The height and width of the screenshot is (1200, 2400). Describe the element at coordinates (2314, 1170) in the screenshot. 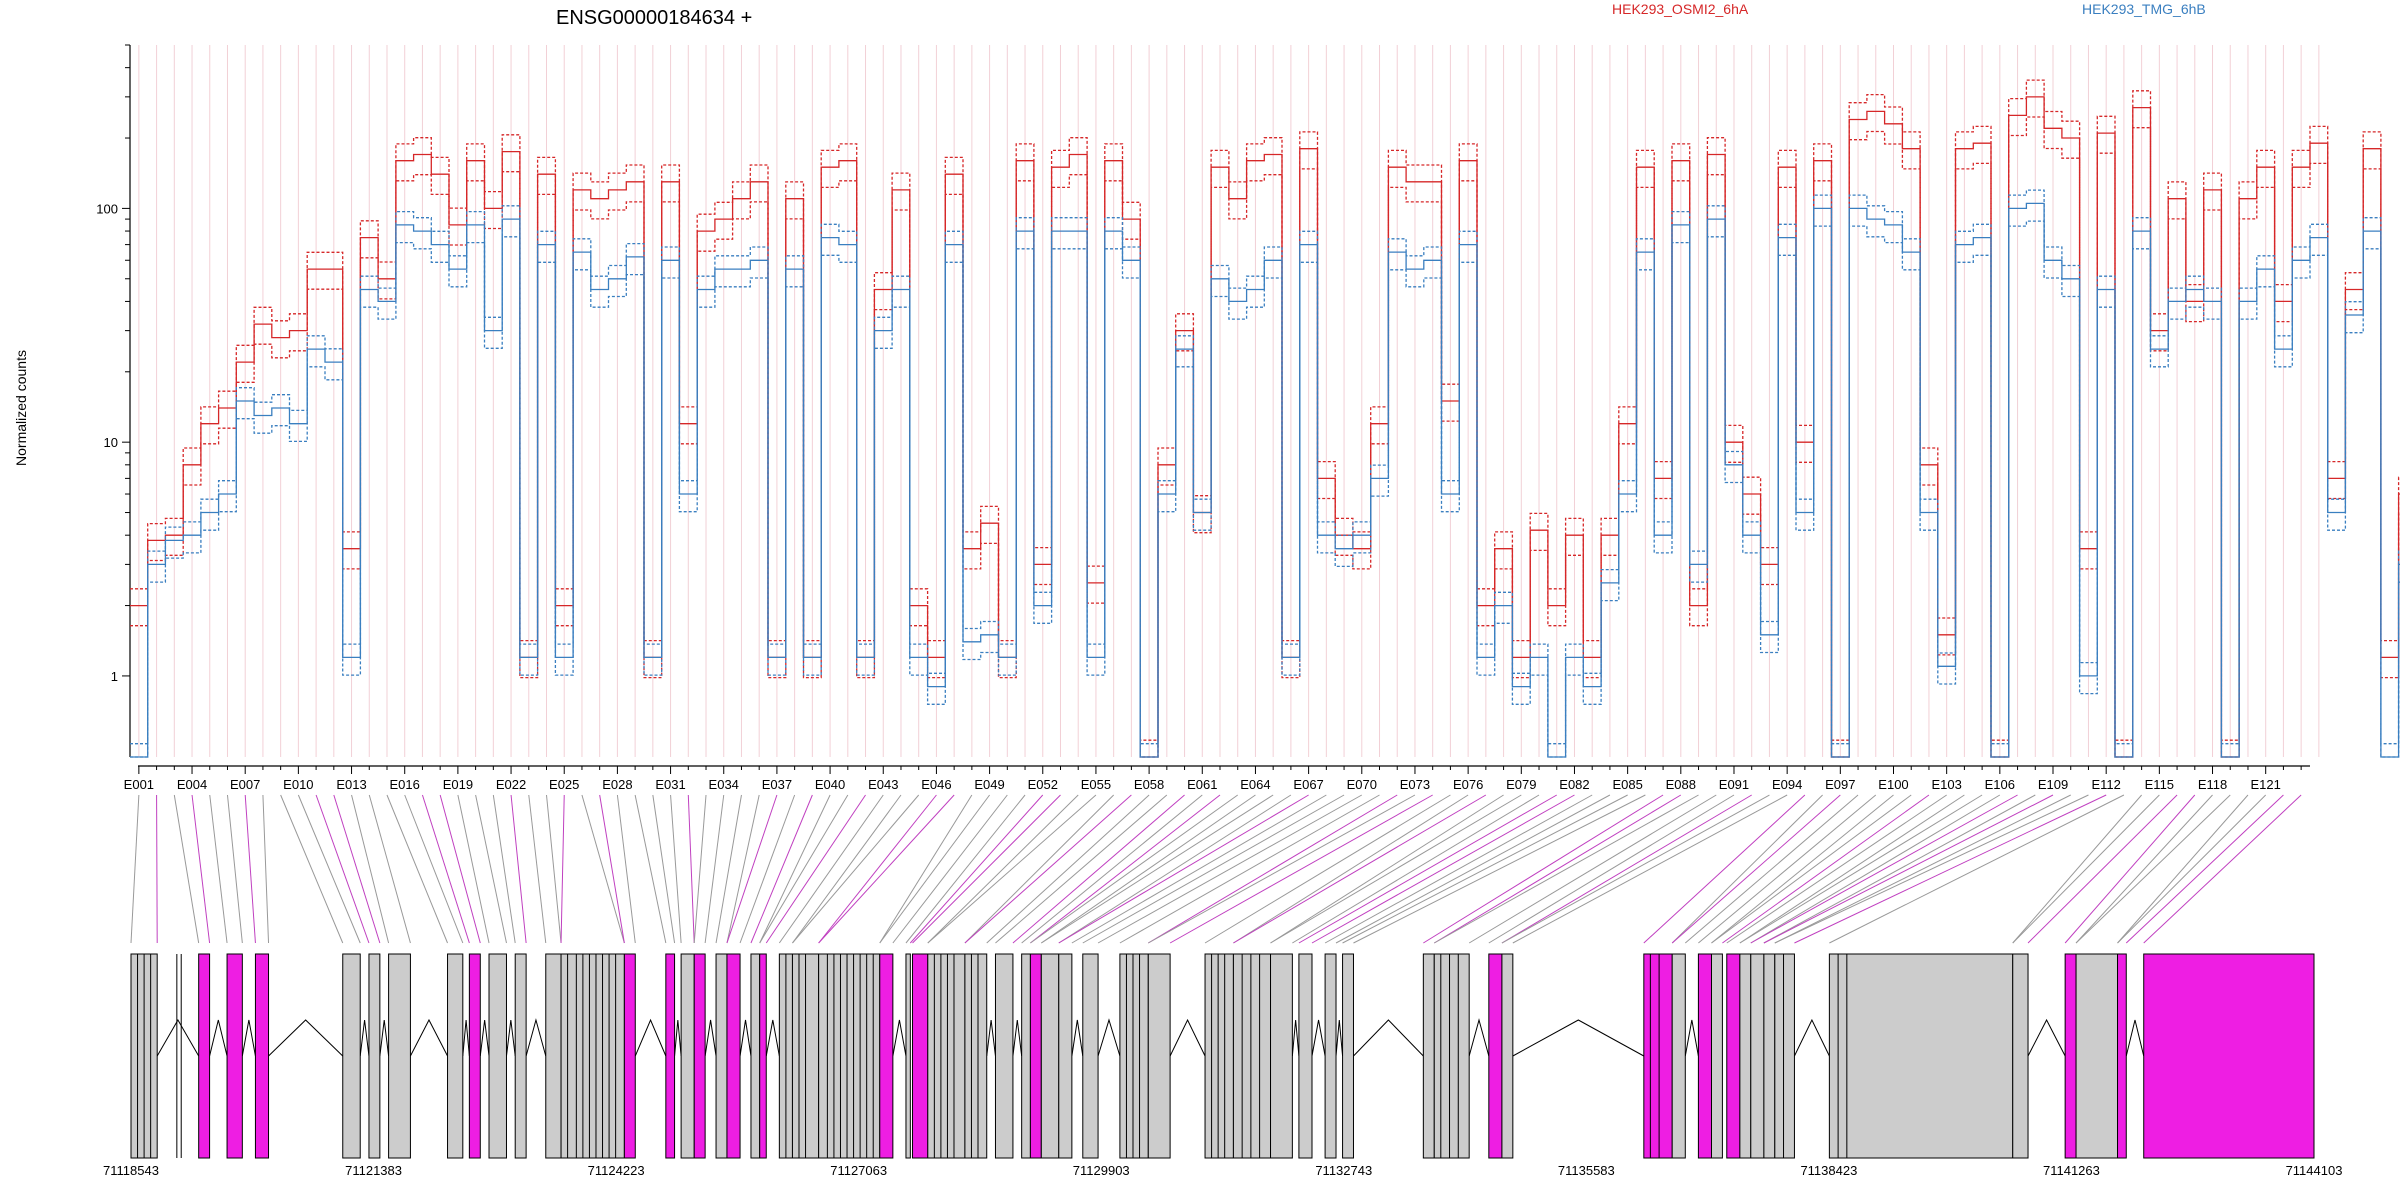

I see `genomic-tick-label: 71144103` at that location.